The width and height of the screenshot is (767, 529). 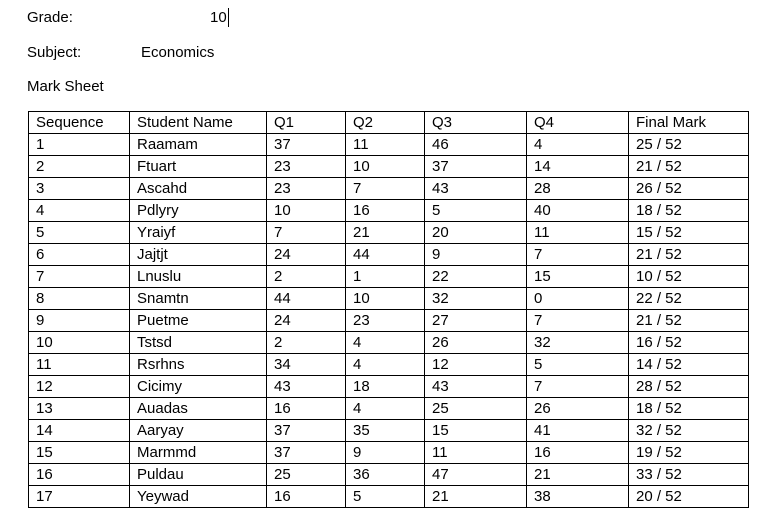 I want to click on column-header-sequence: Sequence, so click(x=79, y=122).